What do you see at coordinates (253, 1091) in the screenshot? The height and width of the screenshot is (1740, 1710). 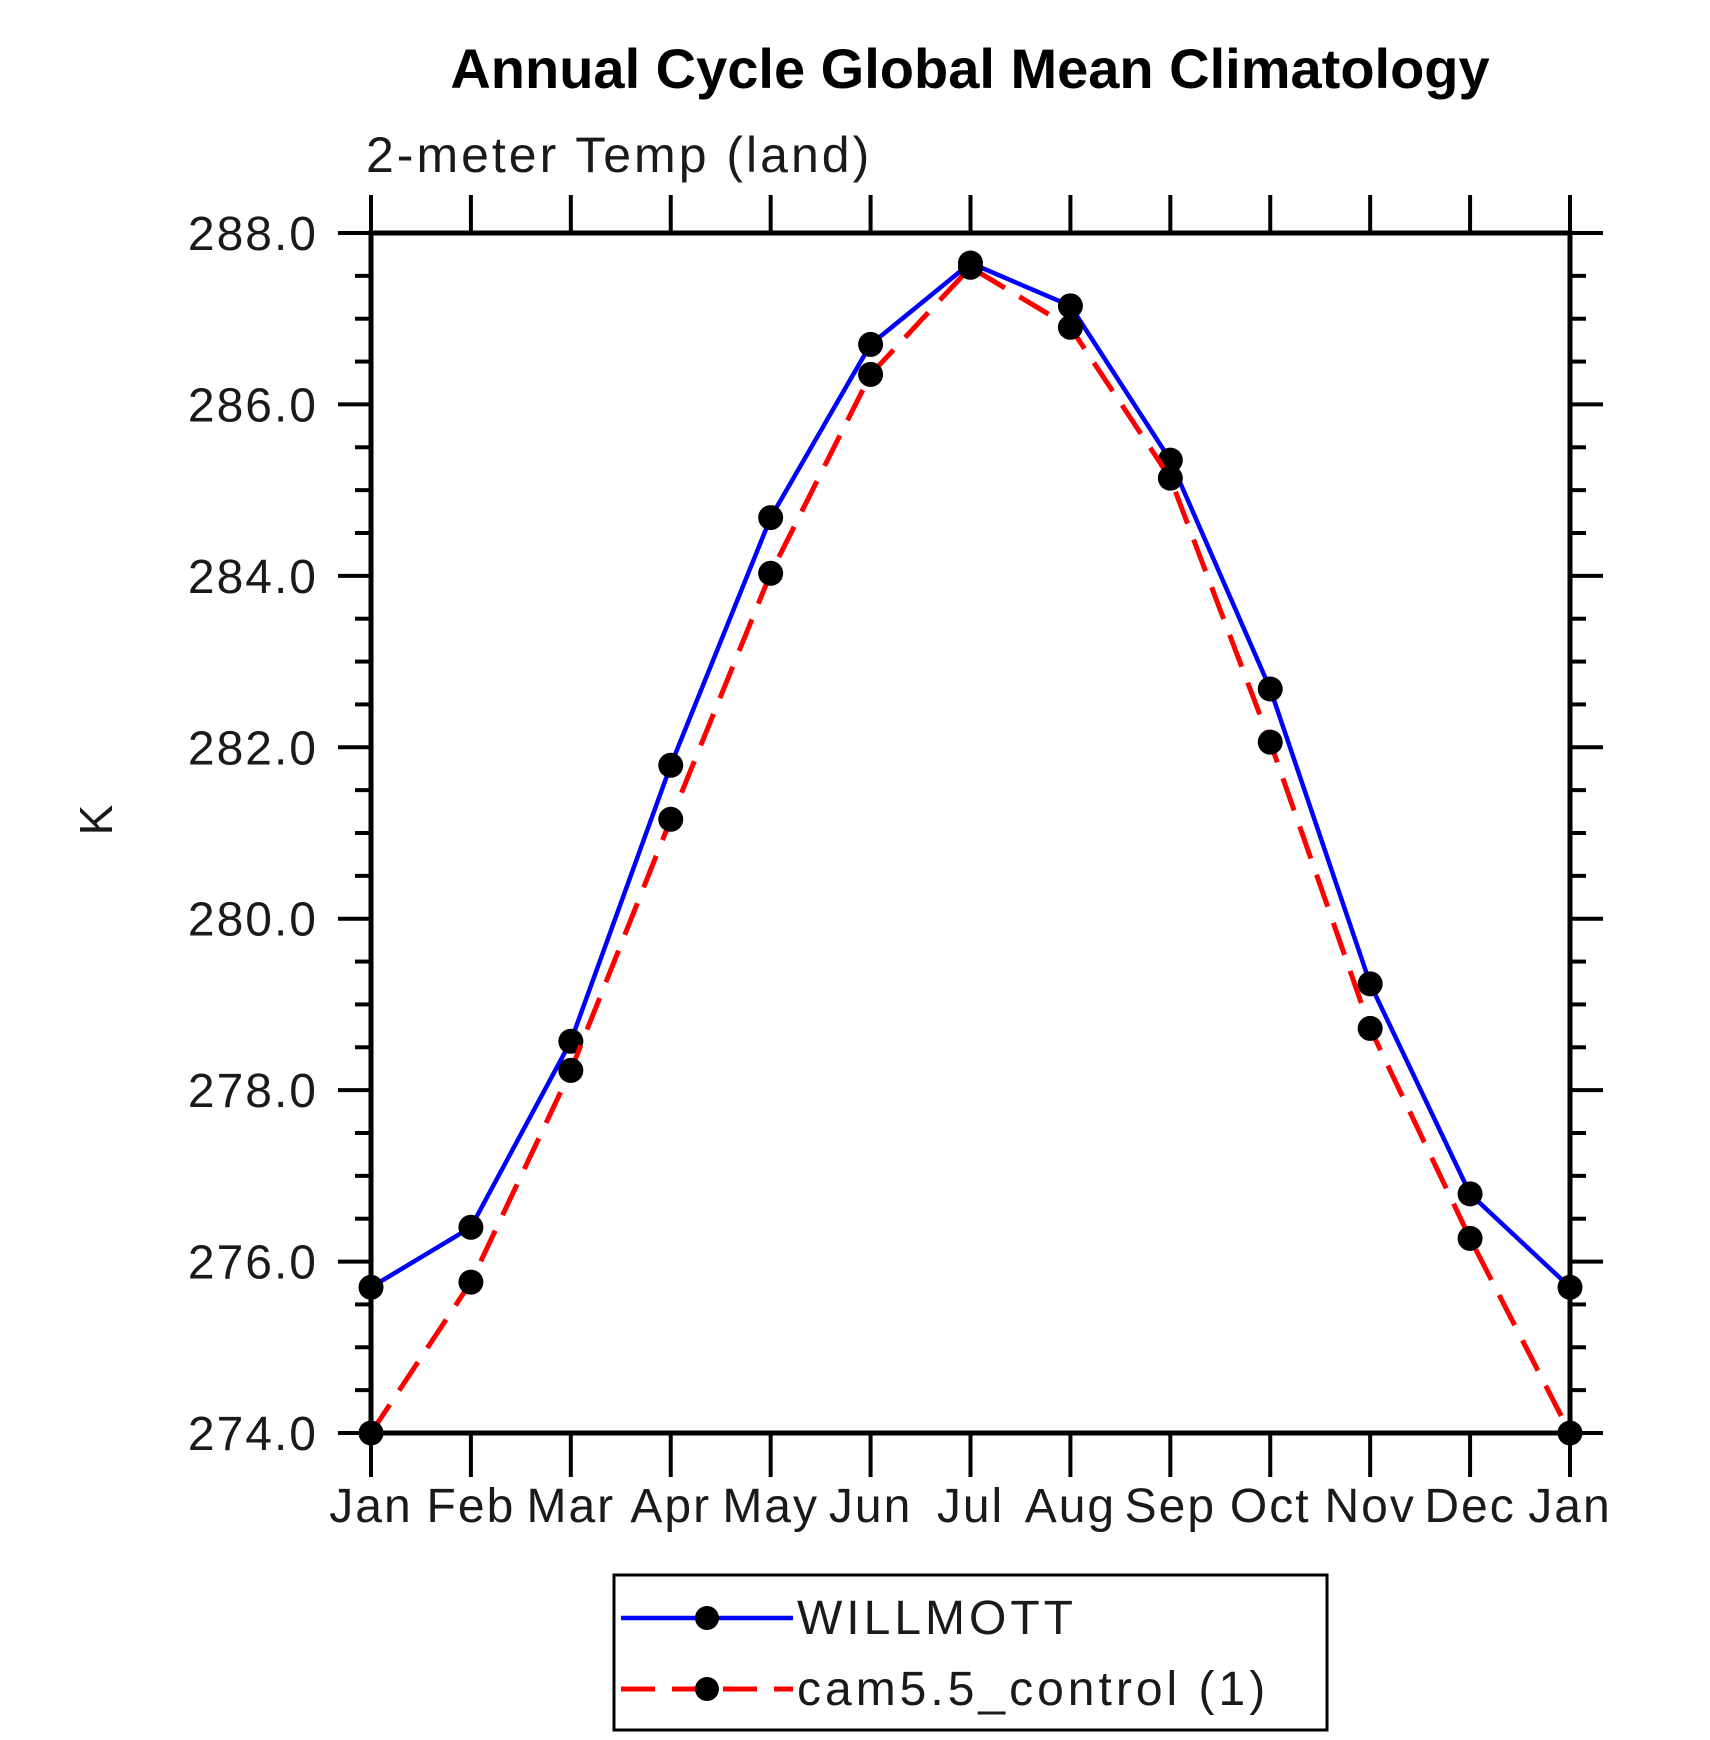 I see `y-tick-label: 278.0` at bounding box center [253, 1091].